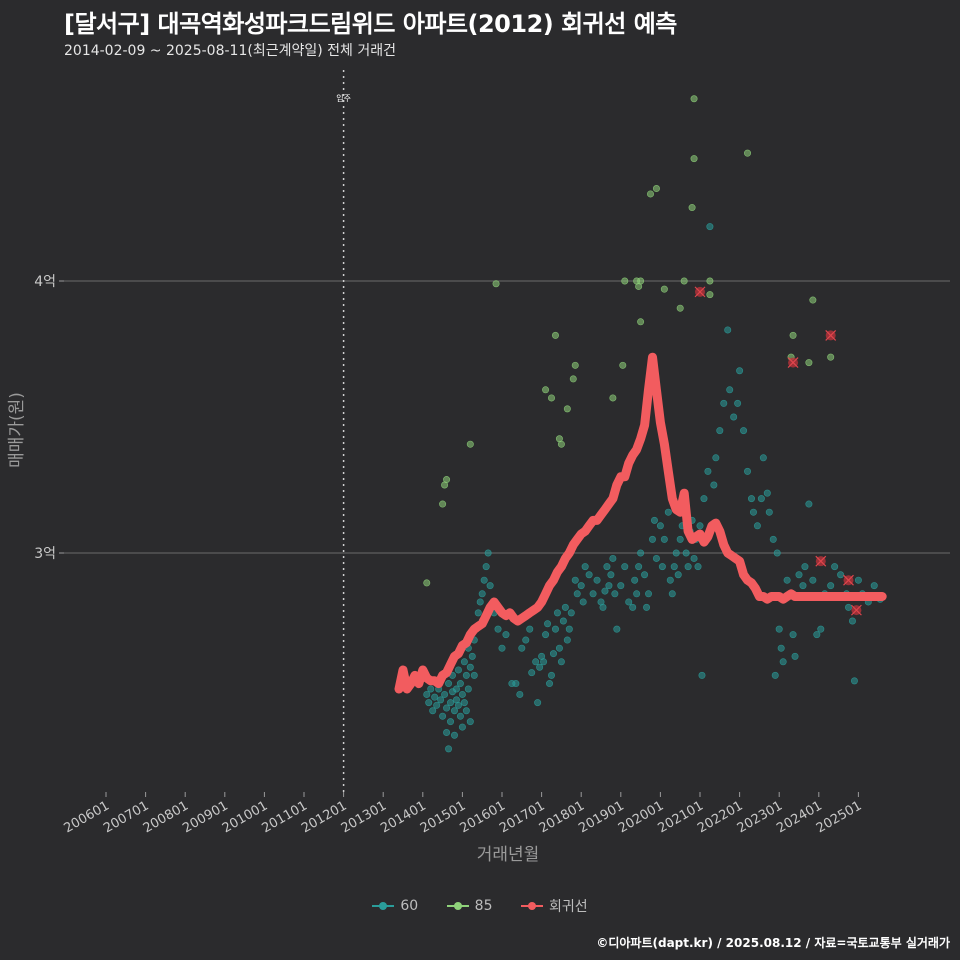 Image resolution: width=960 pixels, height=960 pixels. I want to click on legend-item-60: 60, so click(395, 906).